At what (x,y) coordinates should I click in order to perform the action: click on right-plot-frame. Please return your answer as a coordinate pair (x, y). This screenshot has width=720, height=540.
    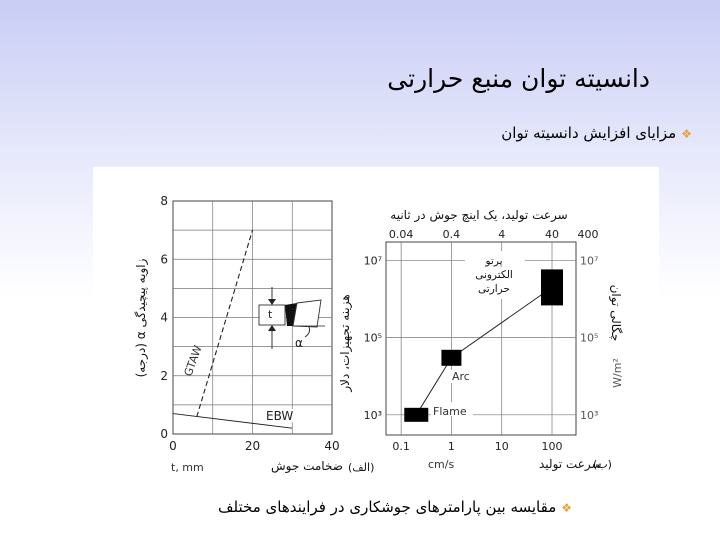
    Looking at the image, I should click on (481, 338).